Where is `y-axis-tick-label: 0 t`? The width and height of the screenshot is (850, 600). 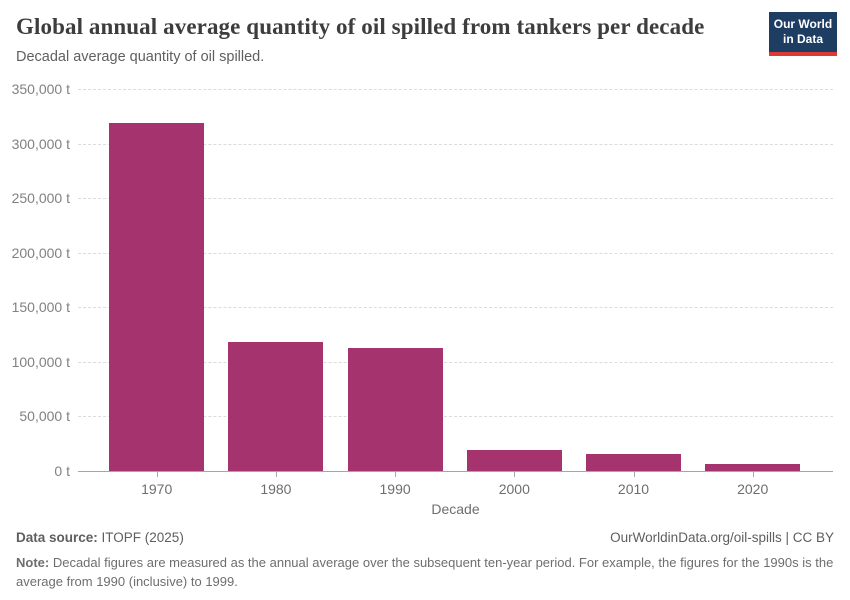 y-axis-tick-label: 0 t is located at coordinates (62, 471).